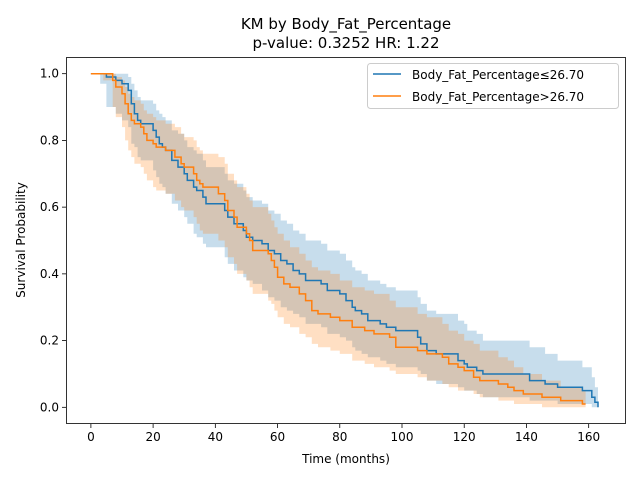 The height and width of the screenshot is (484, 640). Describe the element at coordinates (49, 140) in the screenshot. I see `y-tick-label: 0.8` at that location.